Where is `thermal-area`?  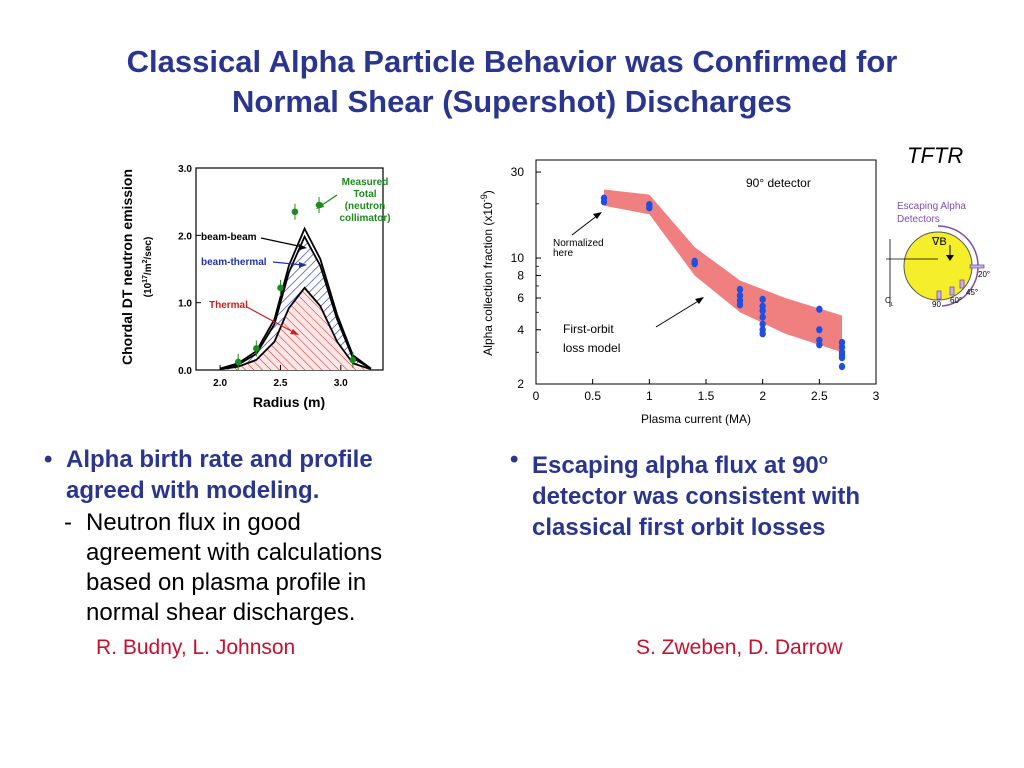
thermal-area is located at coordinates (295, 328).